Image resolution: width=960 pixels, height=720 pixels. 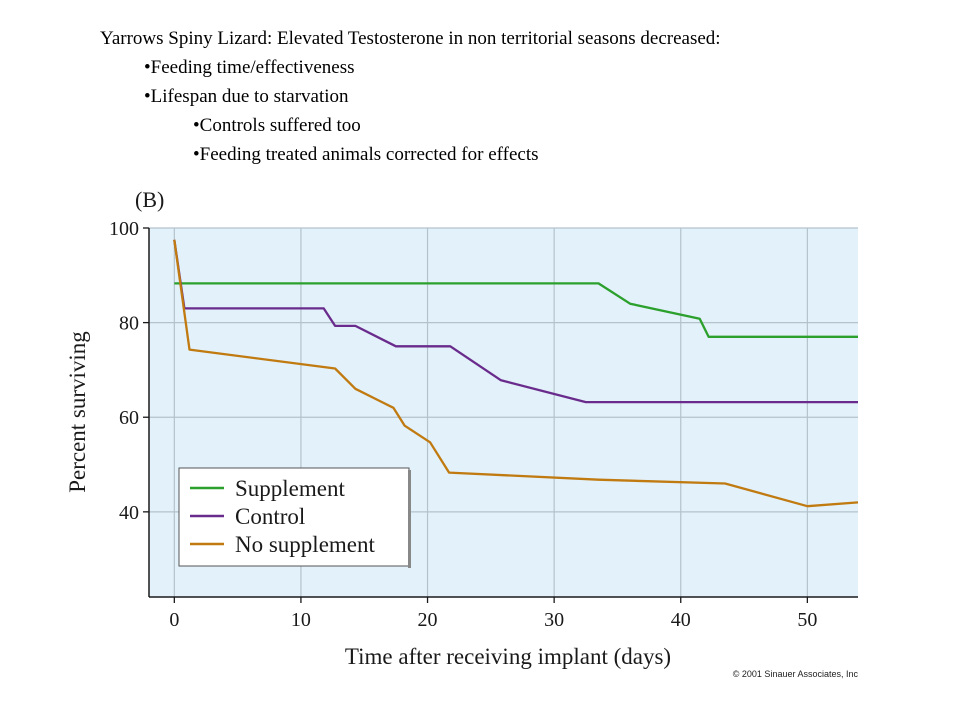 I want to click on legend-label-supplement: Supplement, so click(x=290, y=488).